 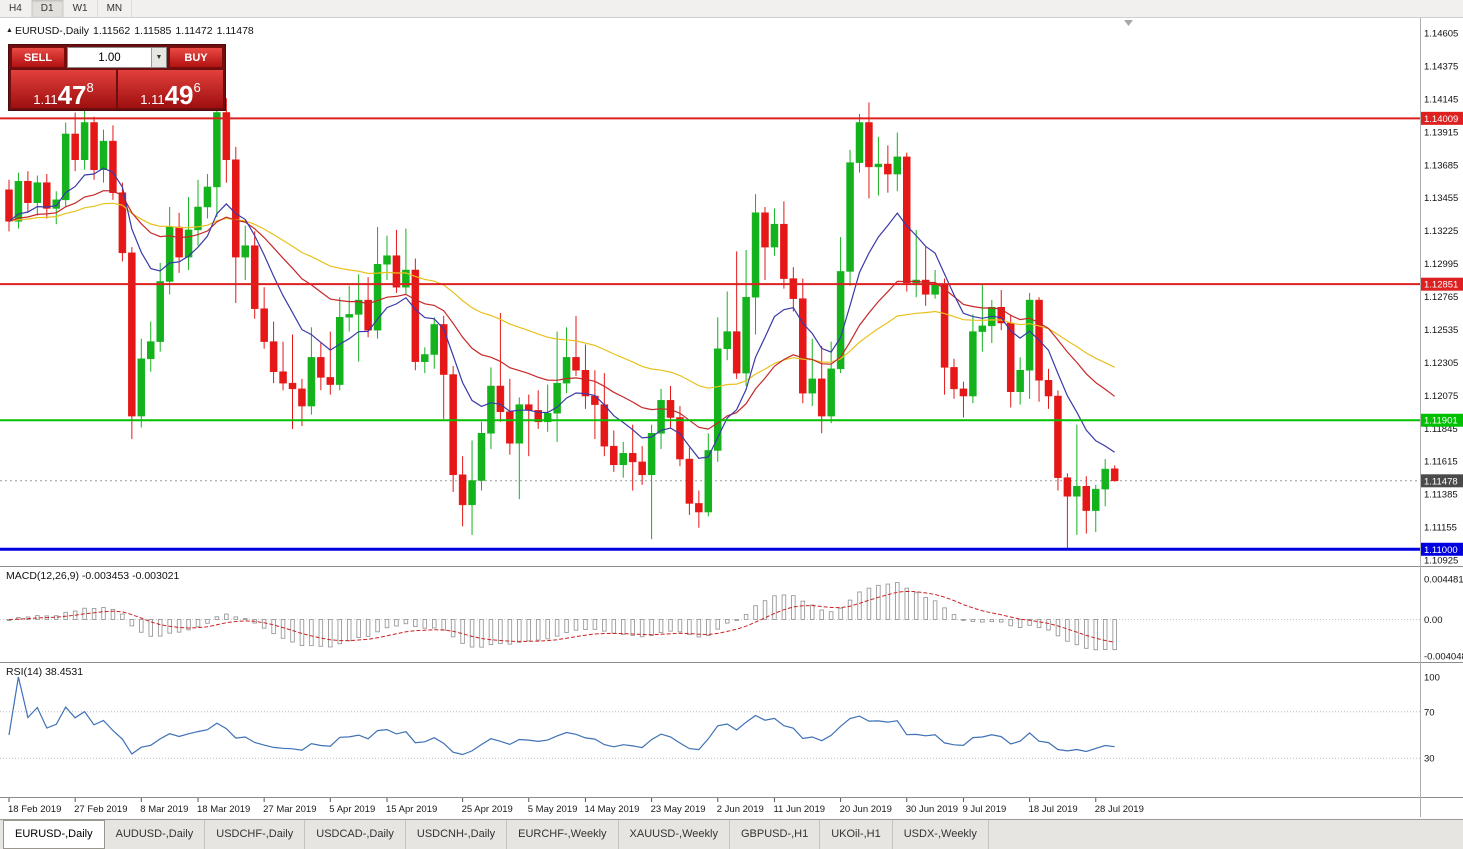 What do you see at coordinates (194, 31) in the screenshot?
I see `ohlc-low: 1.11472` at bounding box center [194, 31].